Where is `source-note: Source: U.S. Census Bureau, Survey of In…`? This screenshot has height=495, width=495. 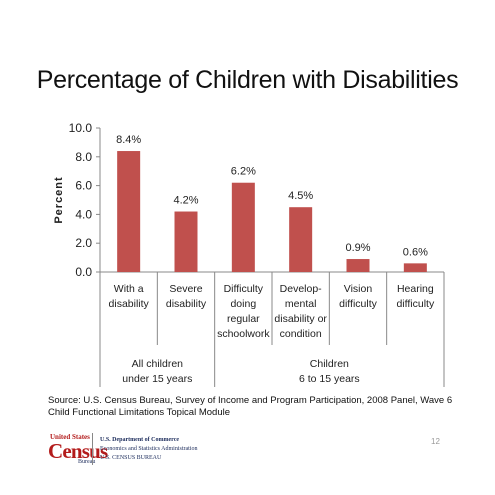
source-note: Source: U.S. Census Bureau, Survey of In… is located at coordinates (250, 406).